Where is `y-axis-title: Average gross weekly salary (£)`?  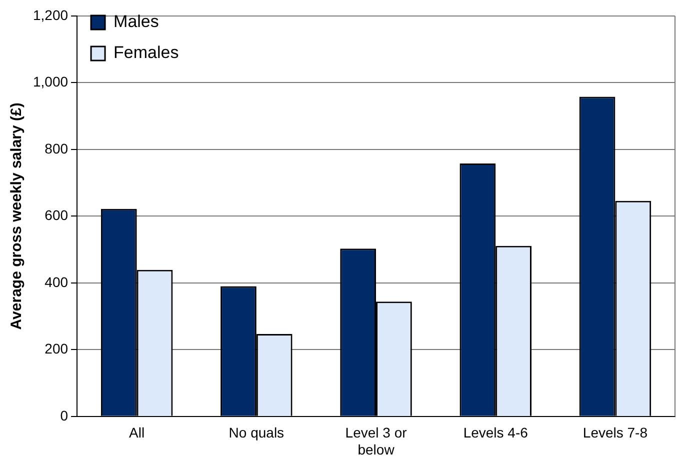
y-axis-title: Average gross weekly salary (£) is located at coordinates (17, 216).